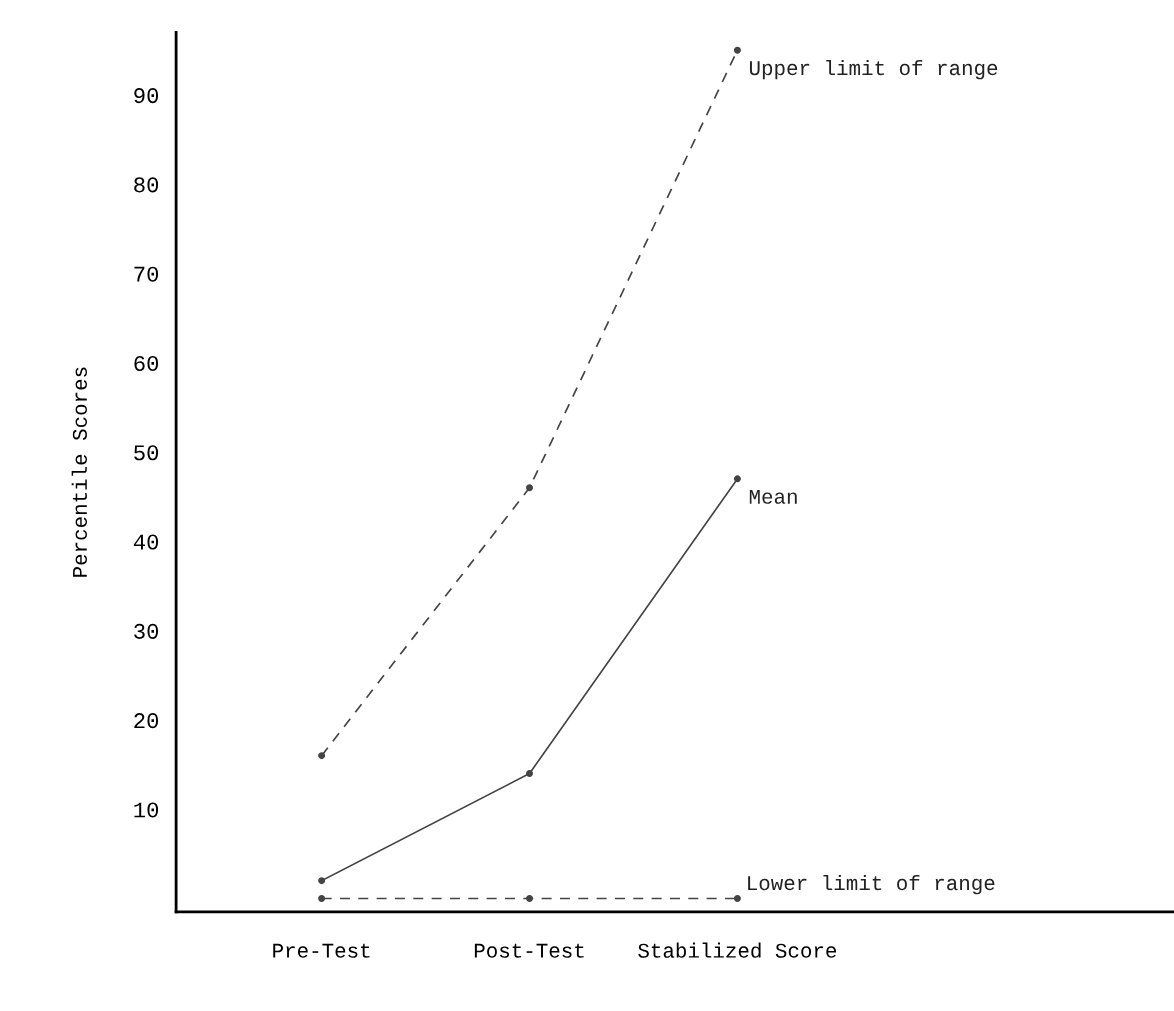 This screenshot has height=1011, width=1174. What do you see at coordinates (773, 496) in the screenshot?
I see `series-label: Mean` at bounding box center [773, 496].